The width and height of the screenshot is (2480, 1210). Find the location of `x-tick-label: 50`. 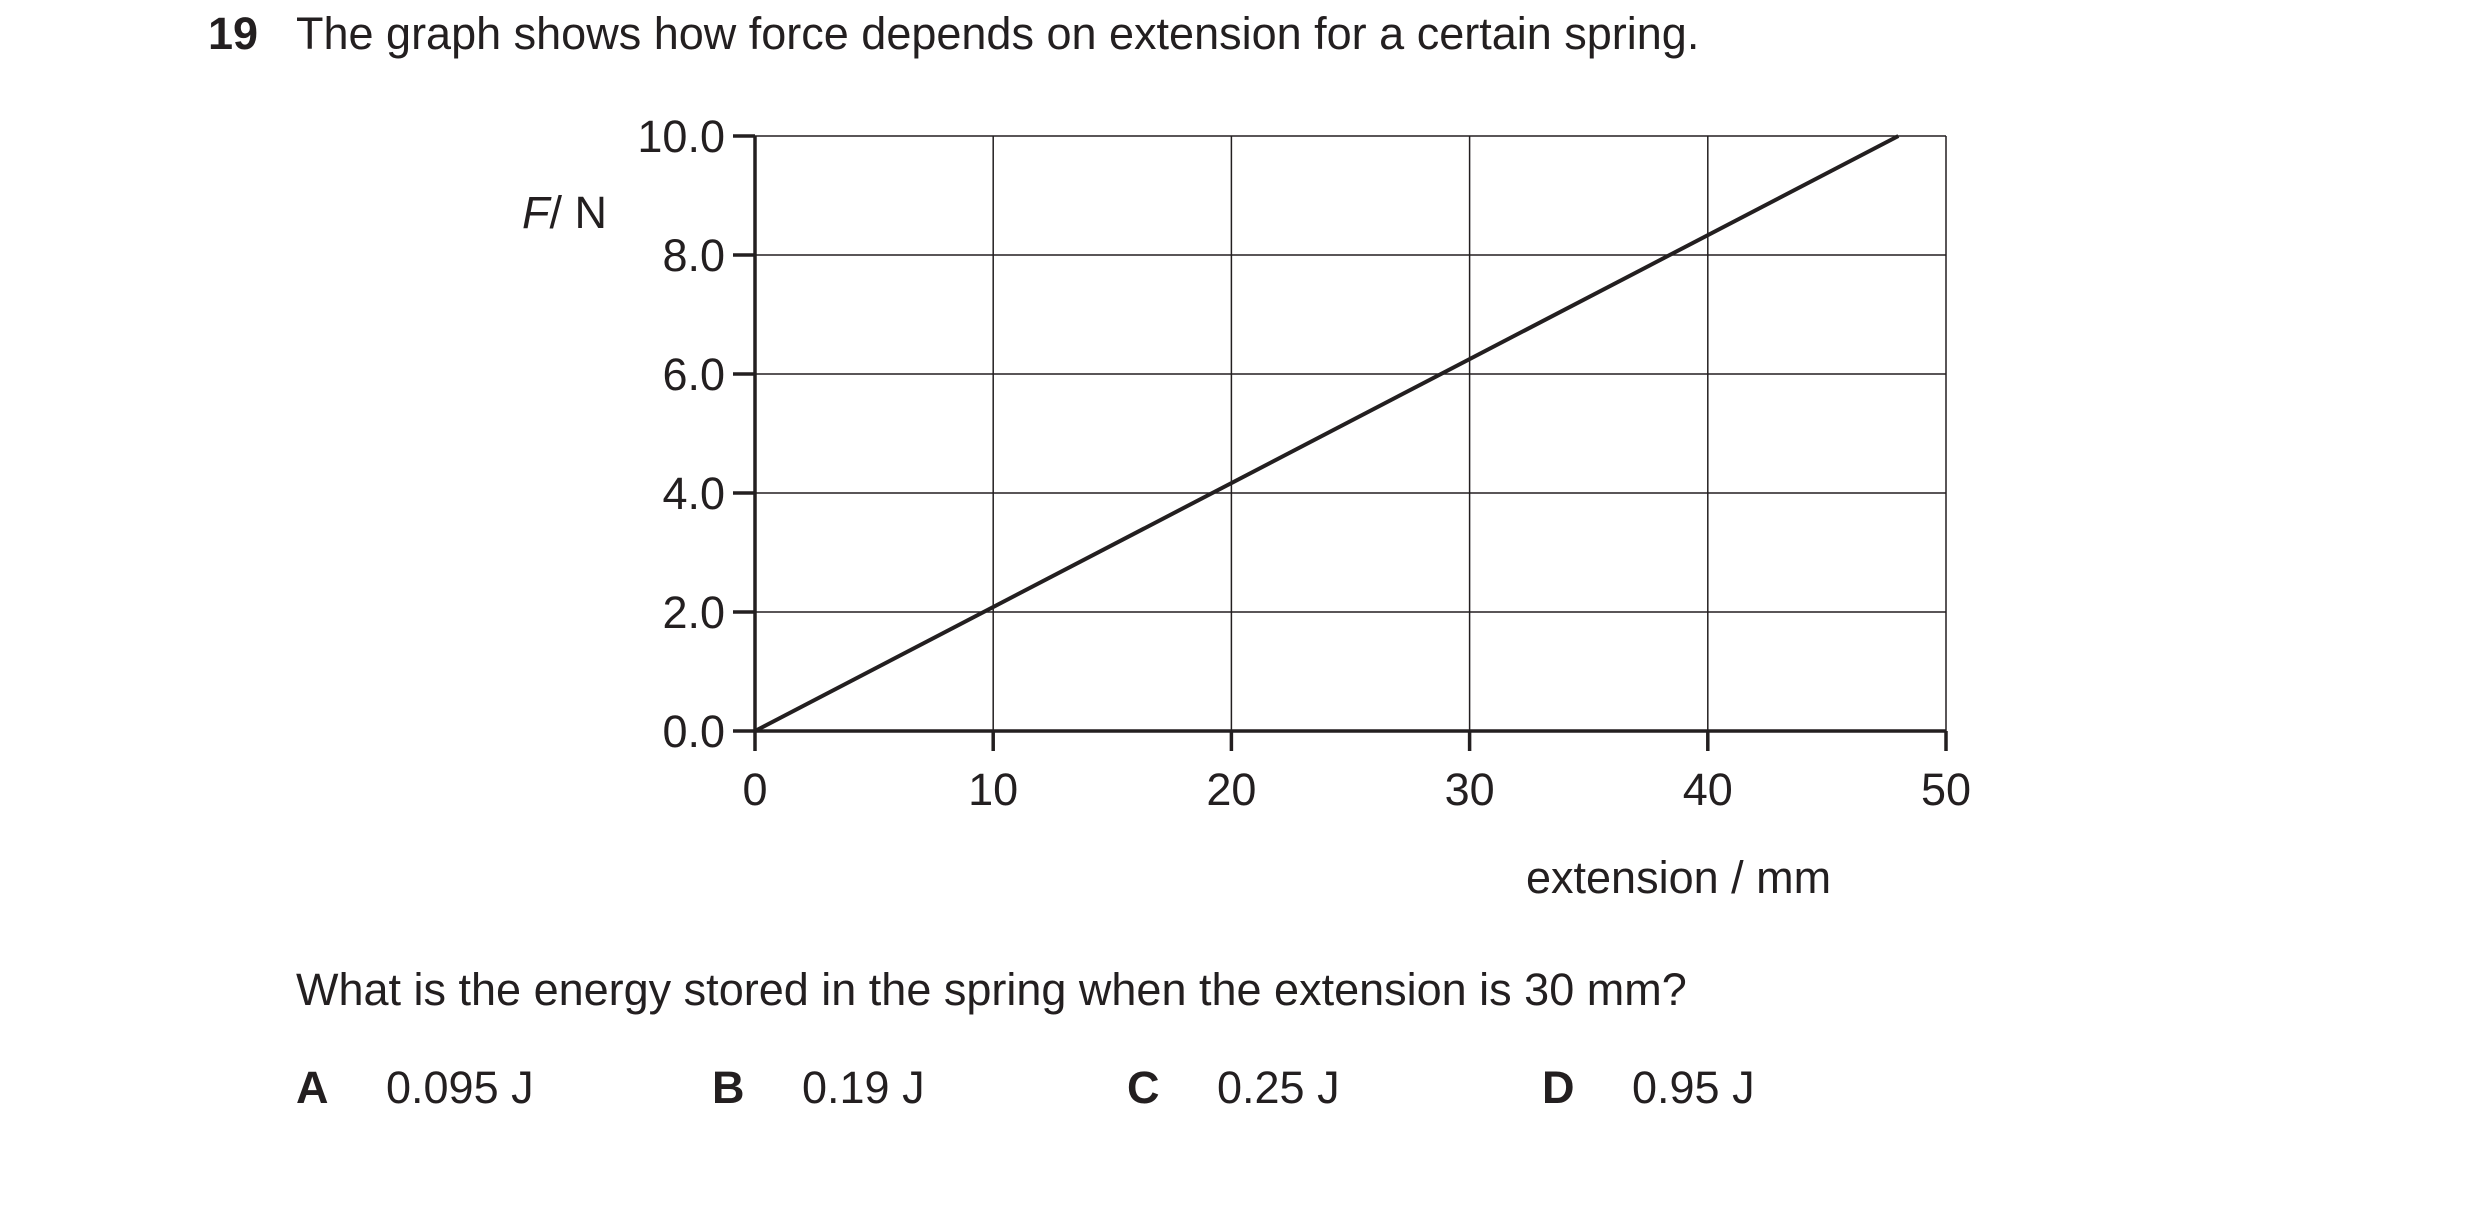

x-tick-label: 50 is located at coordinates (1946, 789).